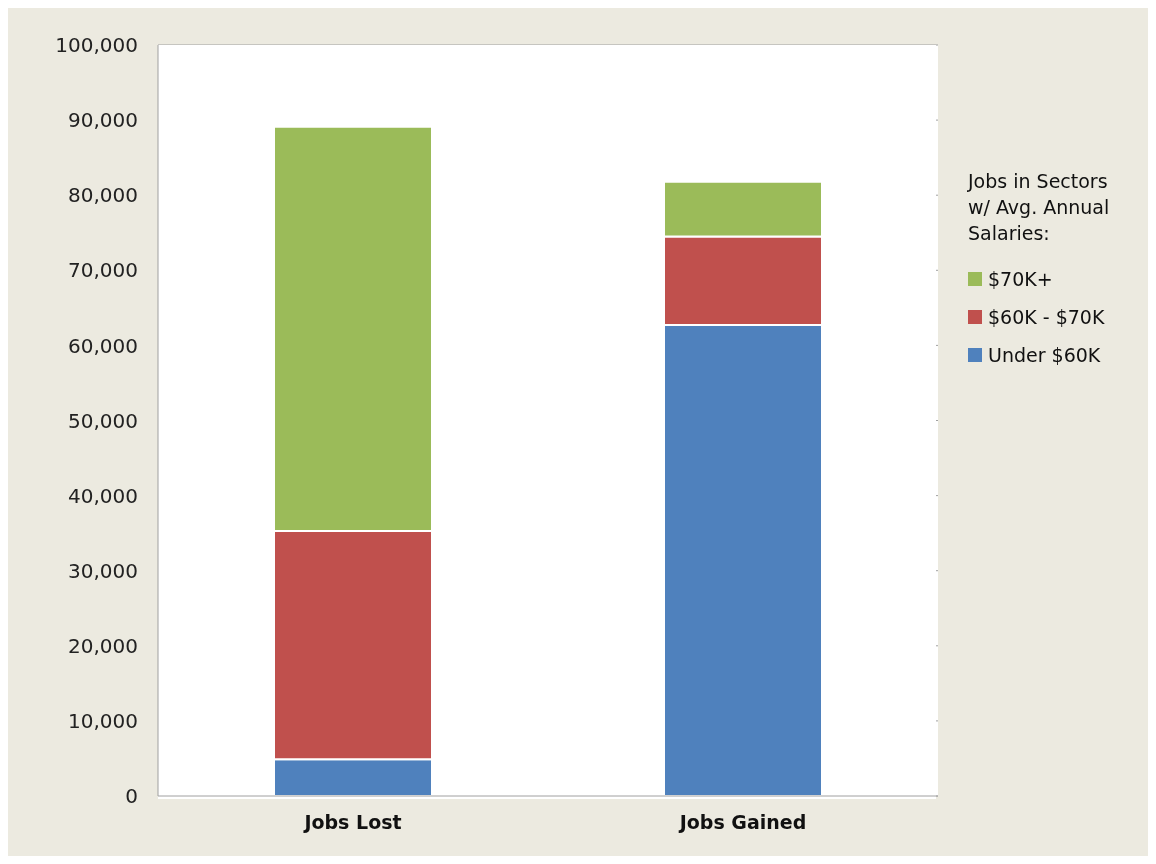  What do you see at coordinates (131, 796) in the screenshot?
I see `y-tick-label: 0` at bounding box center [131, 796].